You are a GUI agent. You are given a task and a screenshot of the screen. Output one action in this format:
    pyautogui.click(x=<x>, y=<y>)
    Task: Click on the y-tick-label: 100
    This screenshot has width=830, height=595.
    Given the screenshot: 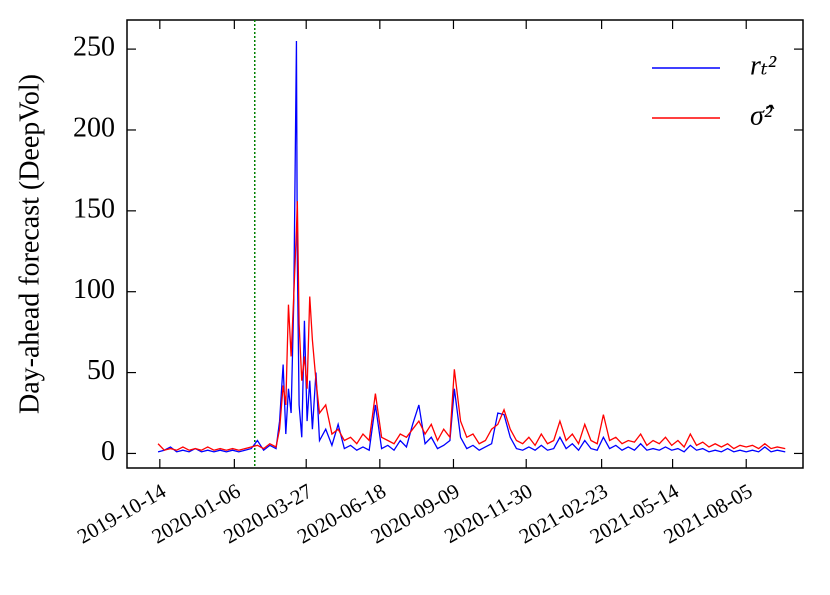 What is the action you would take?
    pyautogui.click(x=94, y=289)
    